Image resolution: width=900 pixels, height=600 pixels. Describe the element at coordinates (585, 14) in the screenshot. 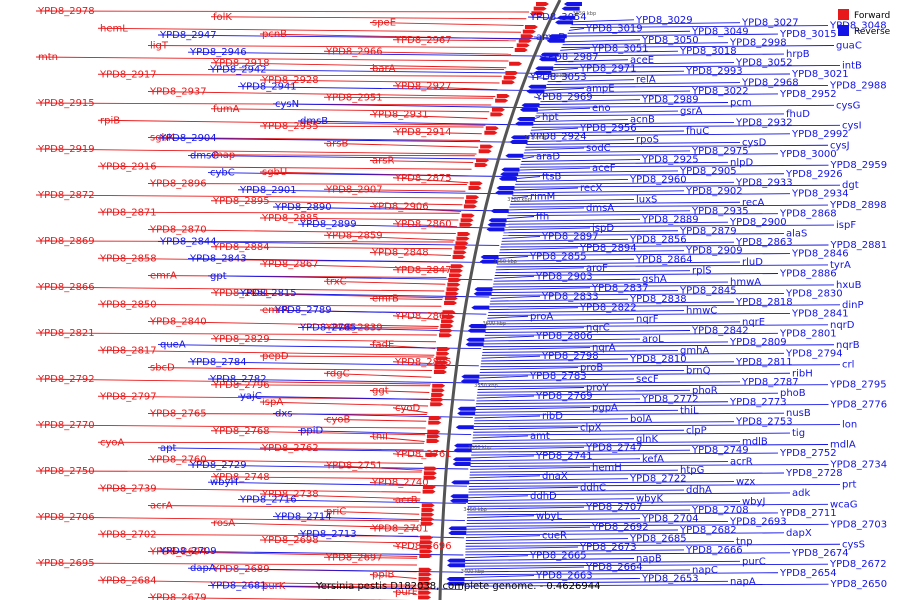

I see `scale-tick-label: 3850 kbp` at that location.